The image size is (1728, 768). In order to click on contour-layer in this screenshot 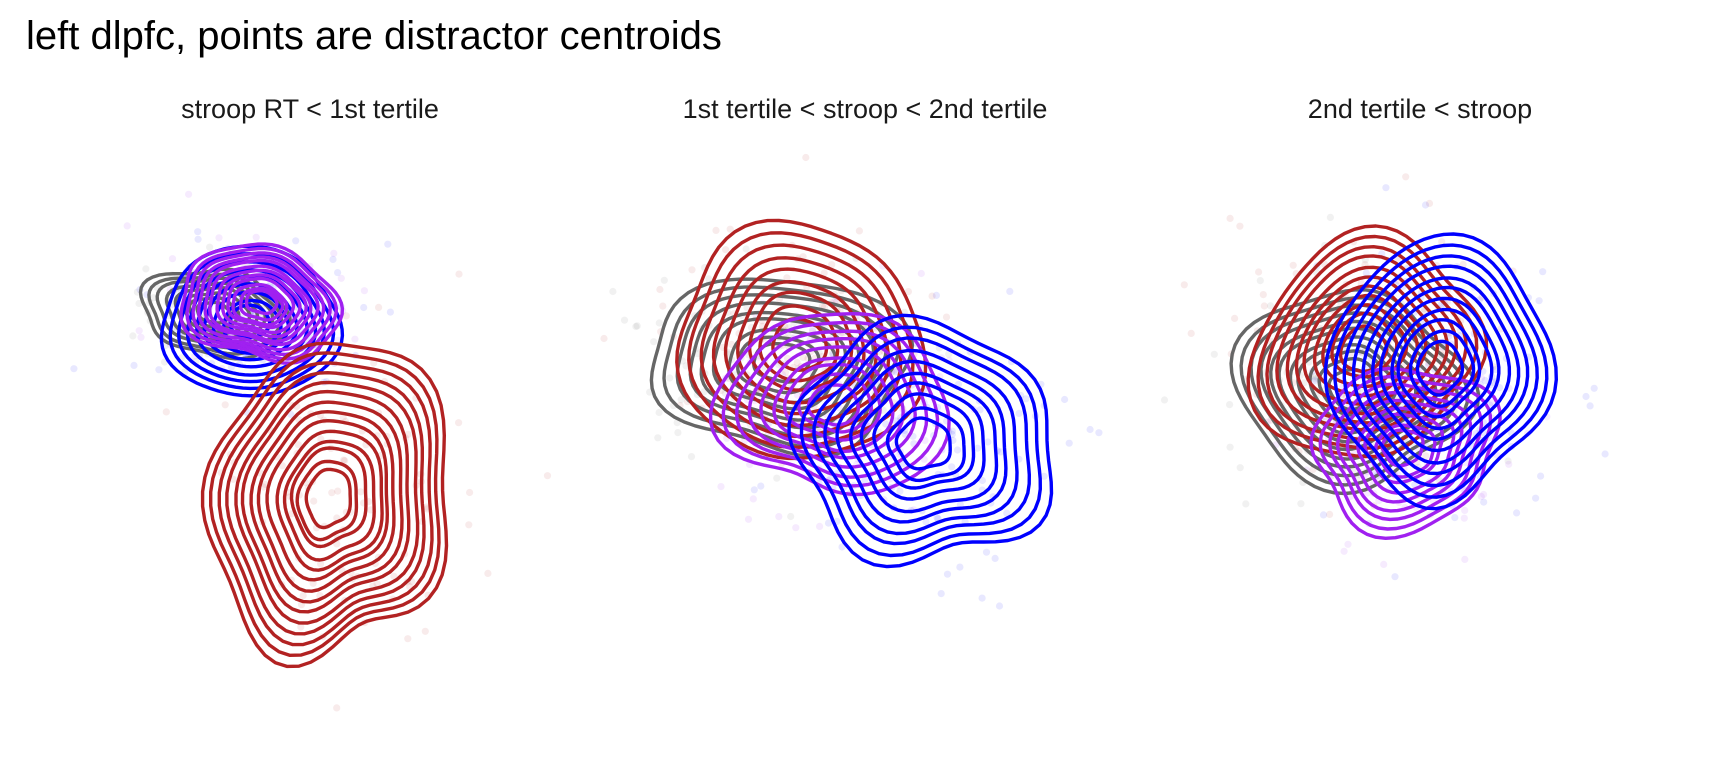, I will do `click(293, 455)`.